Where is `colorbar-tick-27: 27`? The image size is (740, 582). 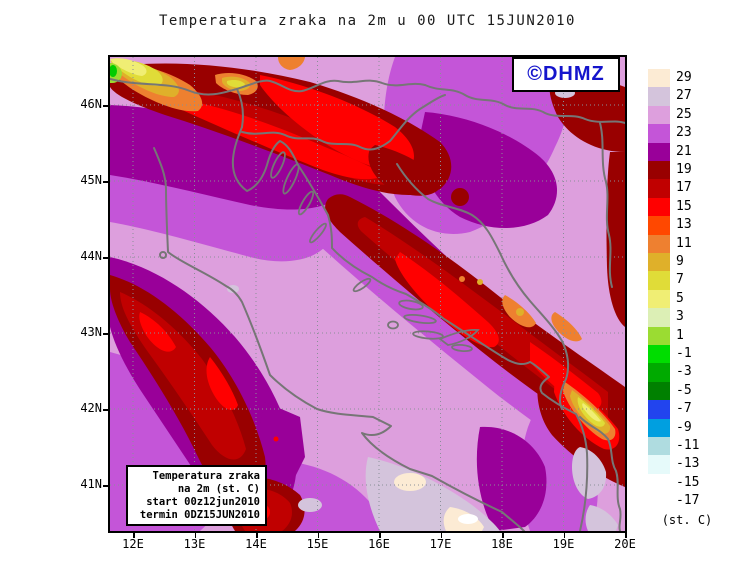 colorbar-tick-27: 27 is located at coordinates (684, 96).